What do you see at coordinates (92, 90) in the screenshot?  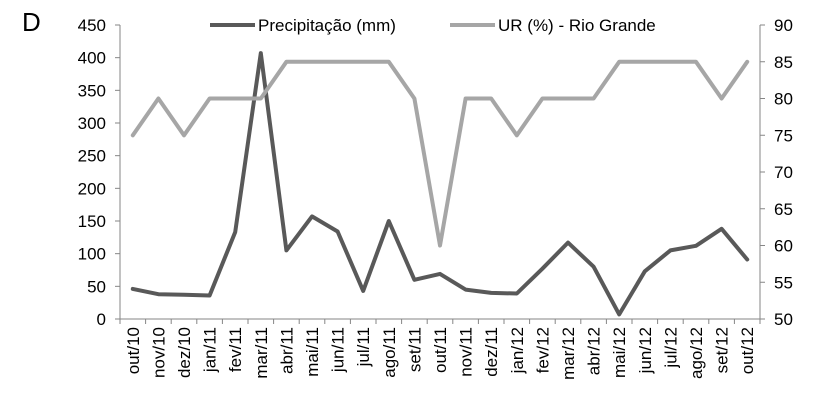 I see `y-left-tick-label: 350` at bounding box center [92, 90].